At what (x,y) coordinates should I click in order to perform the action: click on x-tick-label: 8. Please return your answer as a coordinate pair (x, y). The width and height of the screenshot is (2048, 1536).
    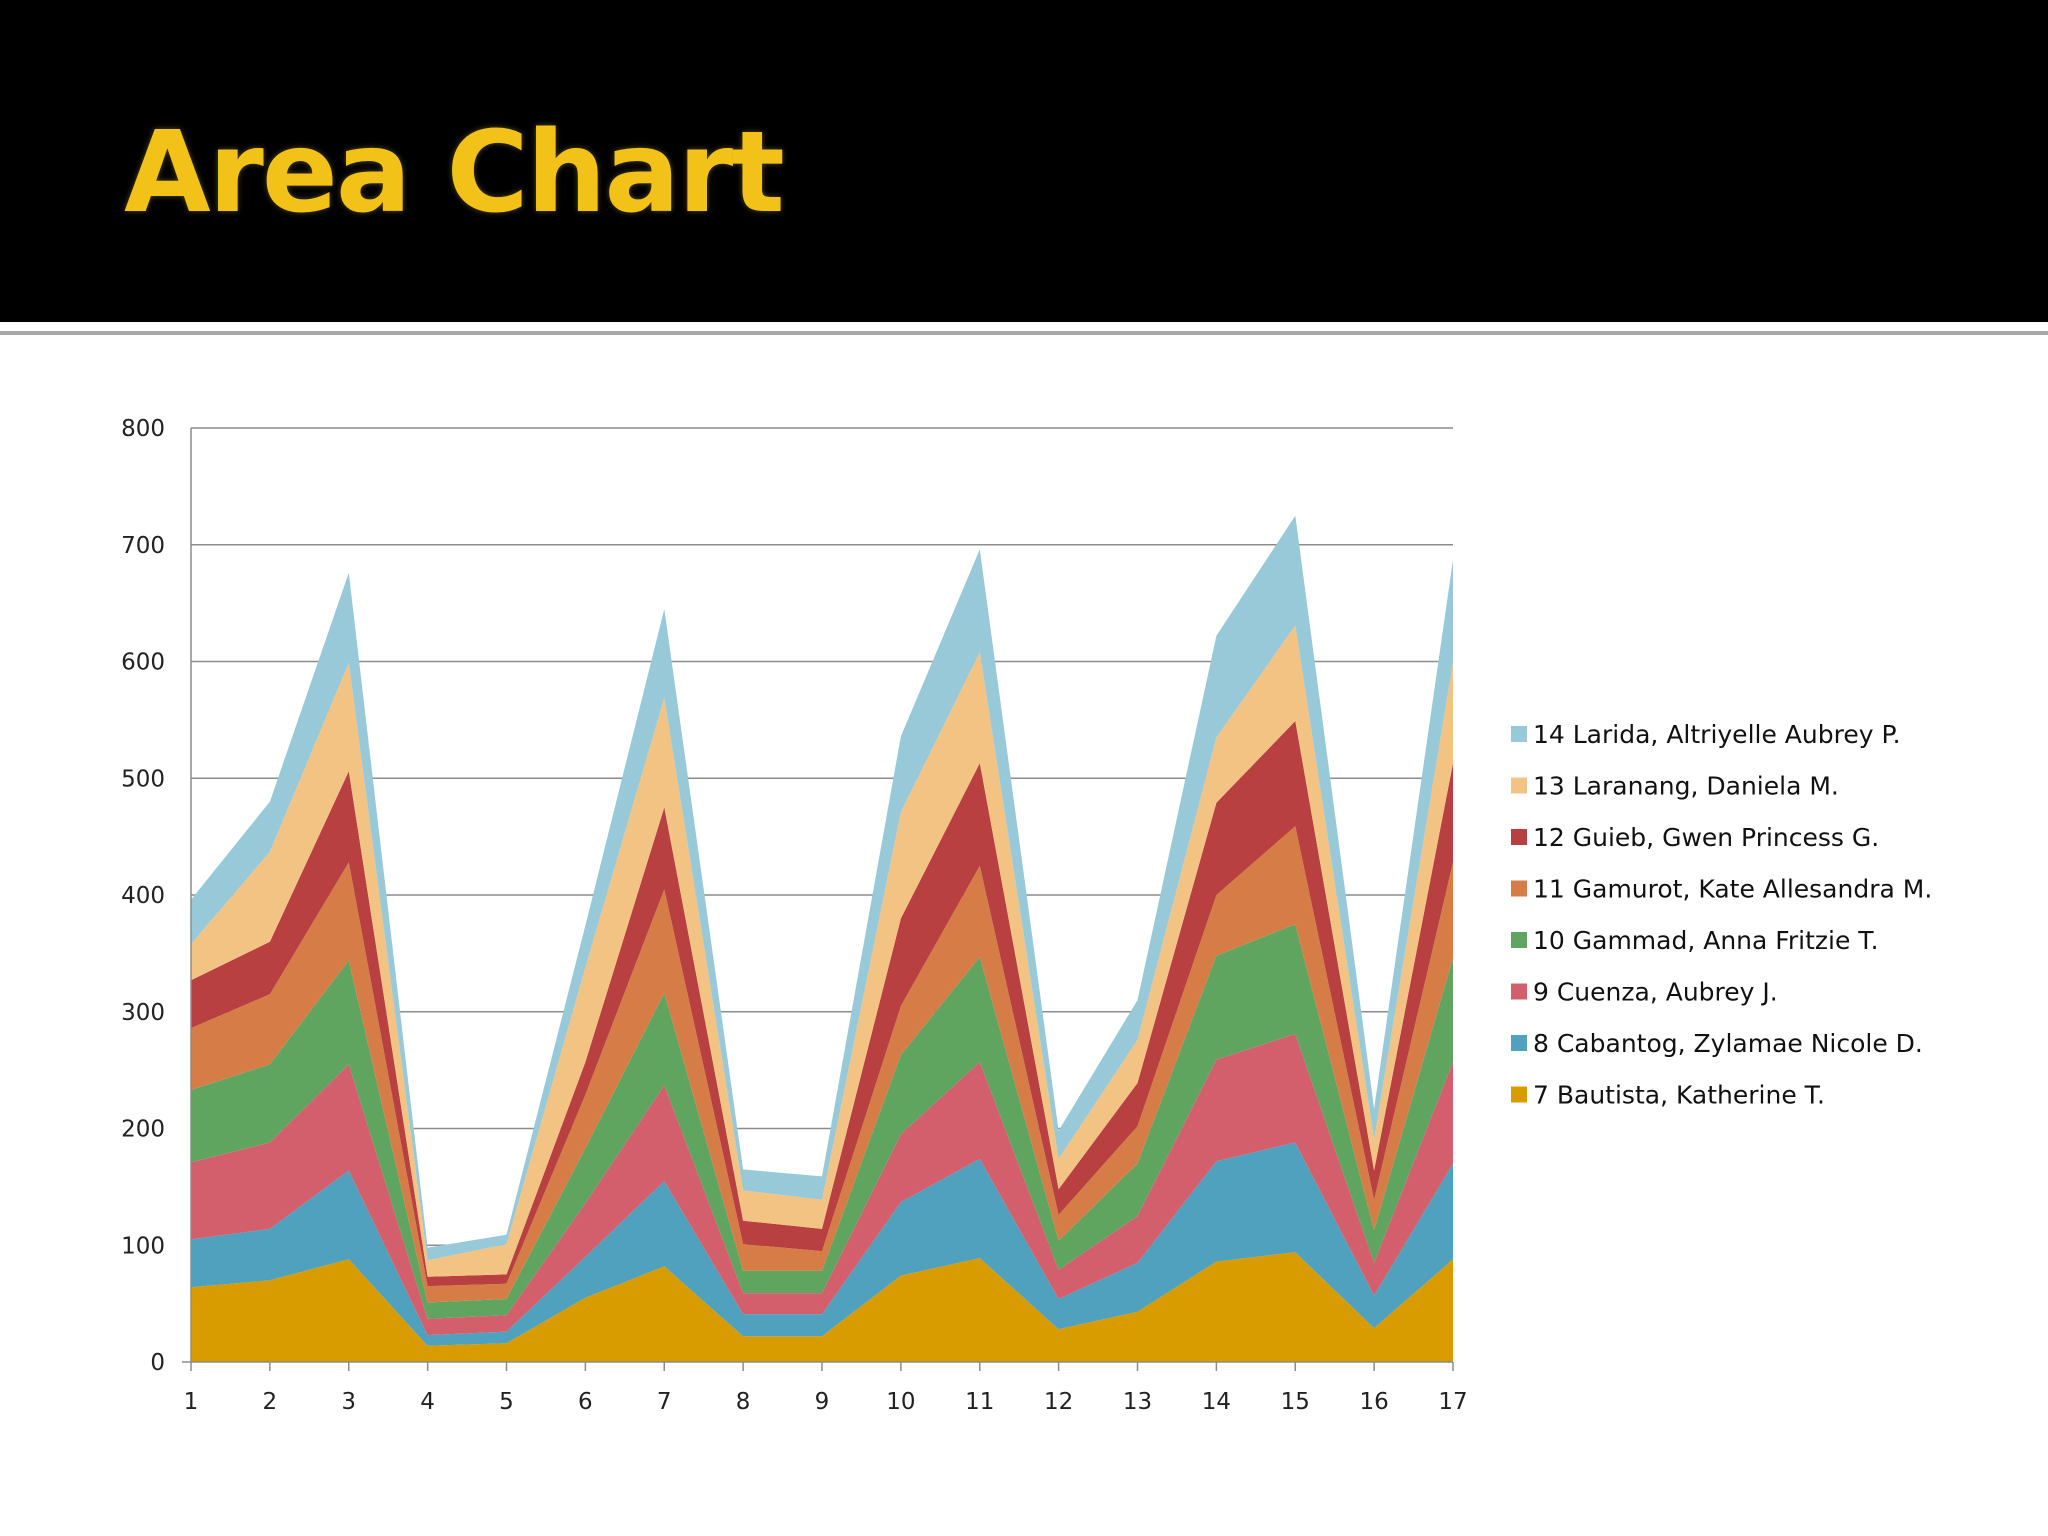
    Looking at the image, I should click on (743, 1402).